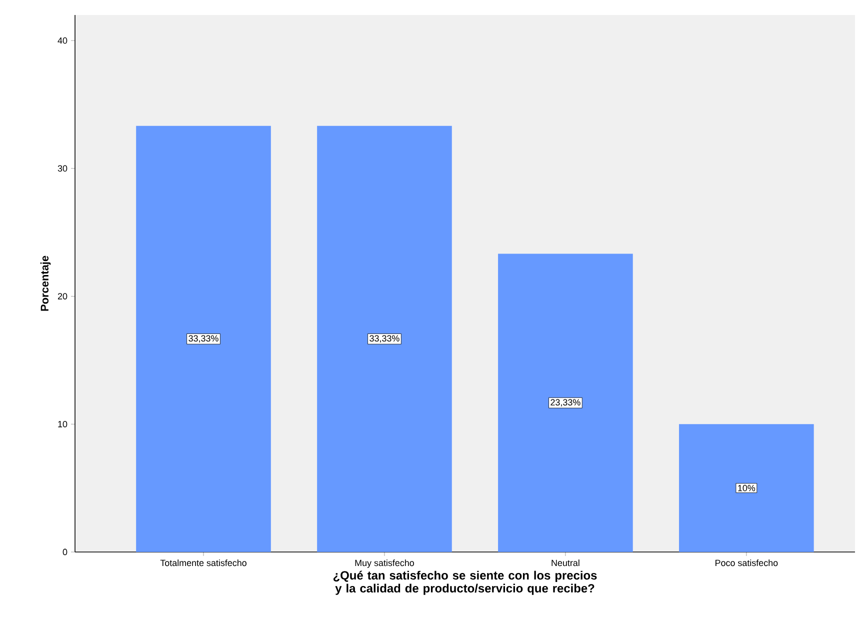  I want to click on y-tick-label: 10, so click(63, 424).